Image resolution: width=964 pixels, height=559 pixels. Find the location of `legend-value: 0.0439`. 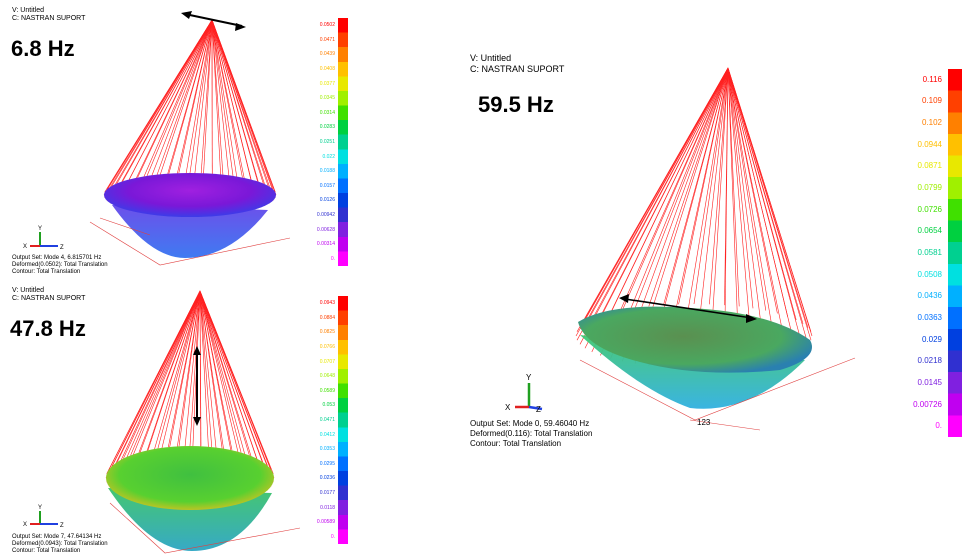

legend-value: 0.0439 is located at coordinates (327, 54).